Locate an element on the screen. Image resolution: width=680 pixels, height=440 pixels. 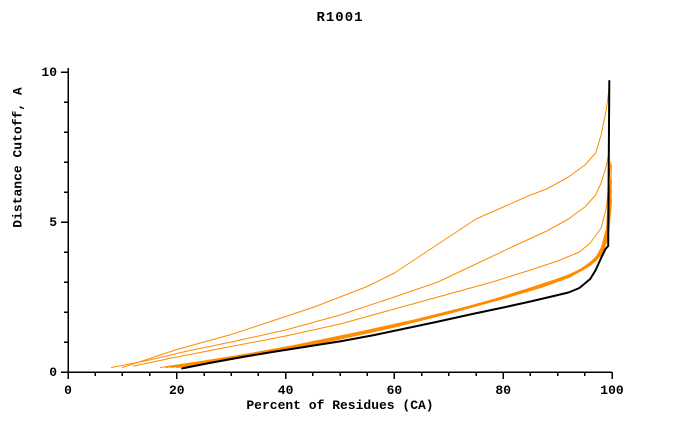
x-tick-label: 60 is located at coordinates (395, 390).